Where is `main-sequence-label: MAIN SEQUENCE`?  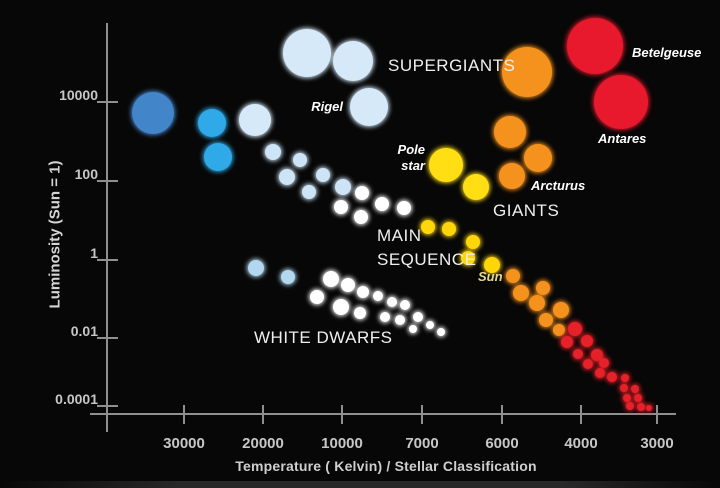 main-sequence-label: MAIN SEQUENCE is located at coordinates (427, 247).